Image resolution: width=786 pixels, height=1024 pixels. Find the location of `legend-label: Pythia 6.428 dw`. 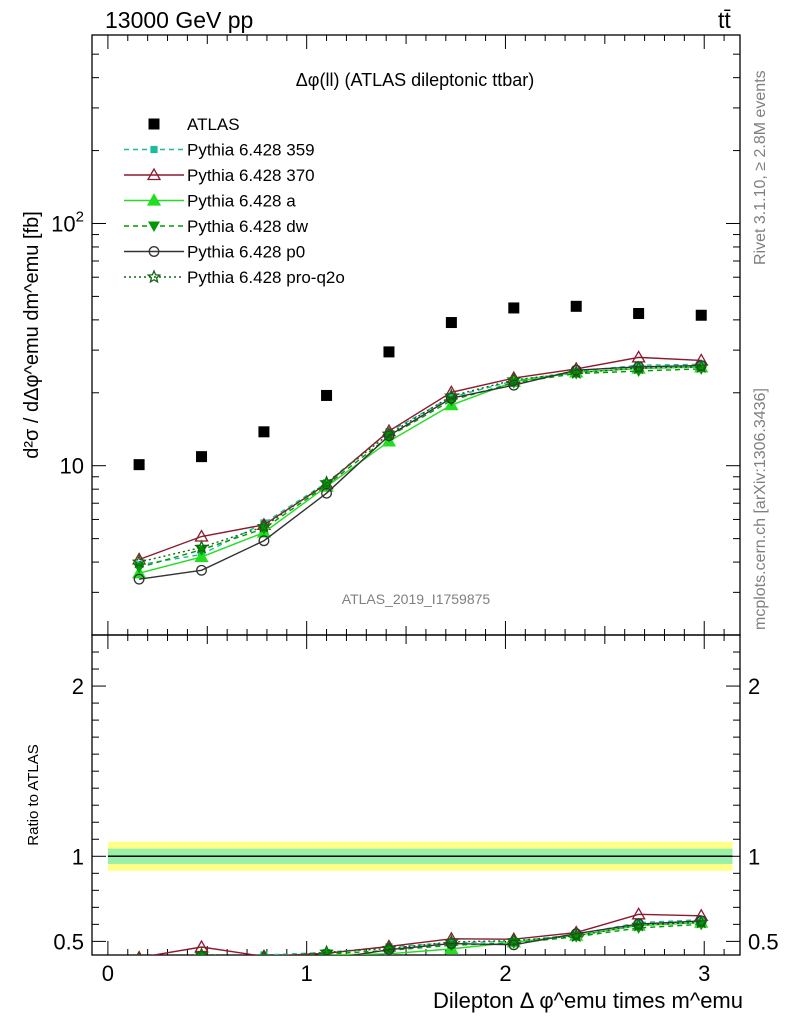

legend-label: Pythia 6.428 dw is located at coordinates (248, 226).